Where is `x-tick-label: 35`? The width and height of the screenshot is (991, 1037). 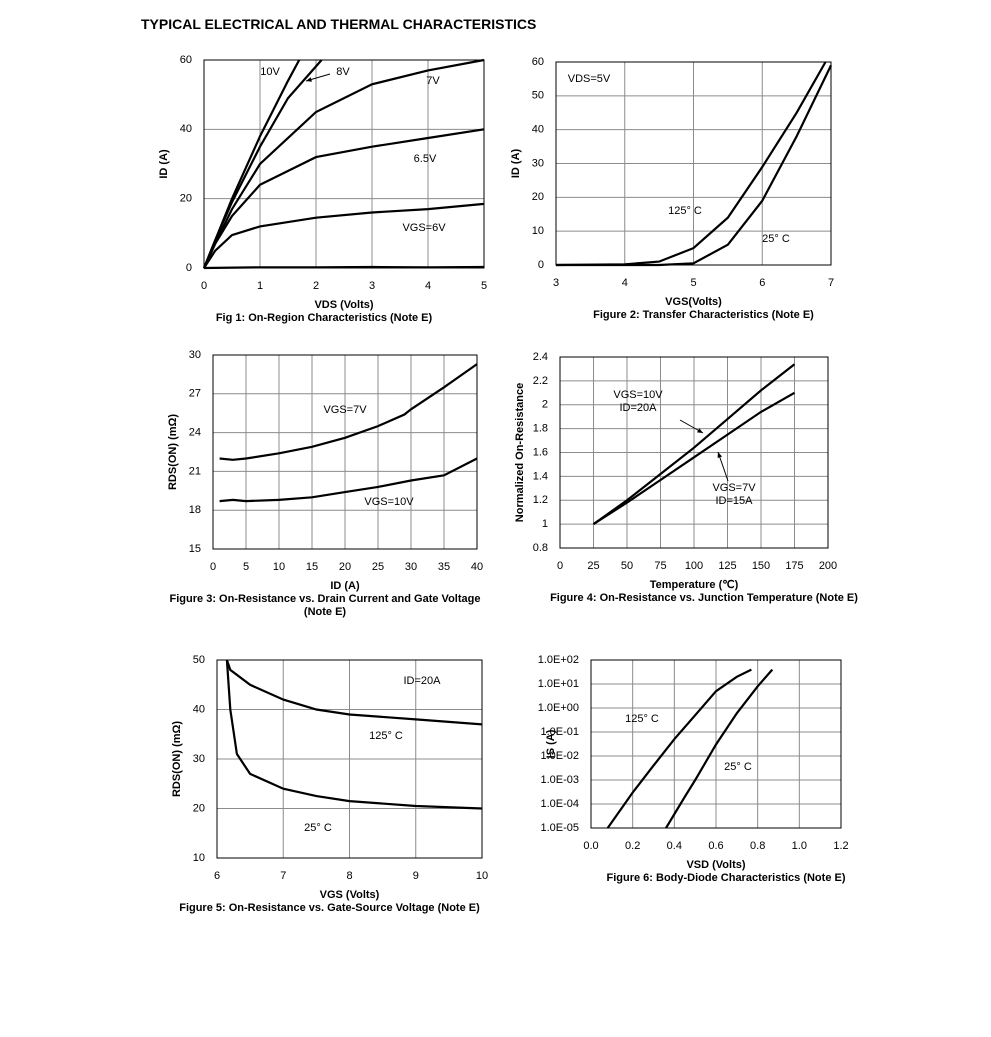
x-tick-label: 35 is located at coordinates (444, 567).